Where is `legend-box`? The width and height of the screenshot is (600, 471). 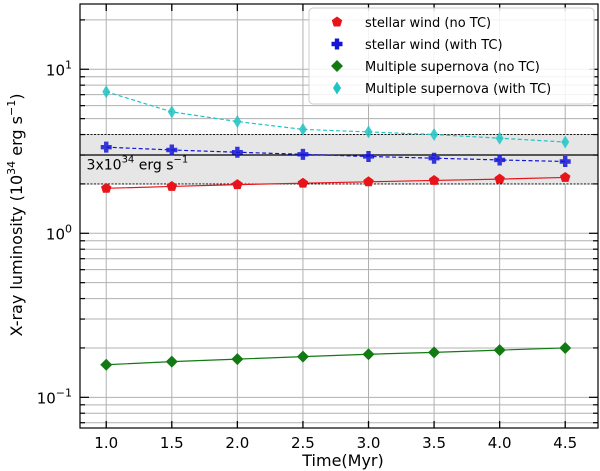 legend-box is located at coordinates (451, 56).